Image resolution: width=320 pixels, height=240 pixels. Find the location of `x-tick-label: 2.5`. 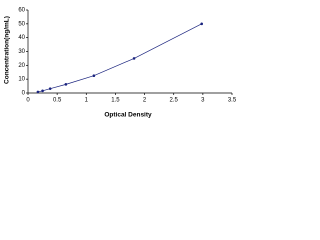

x-tick-label: 2.5 is located at coordinates (174, 101).